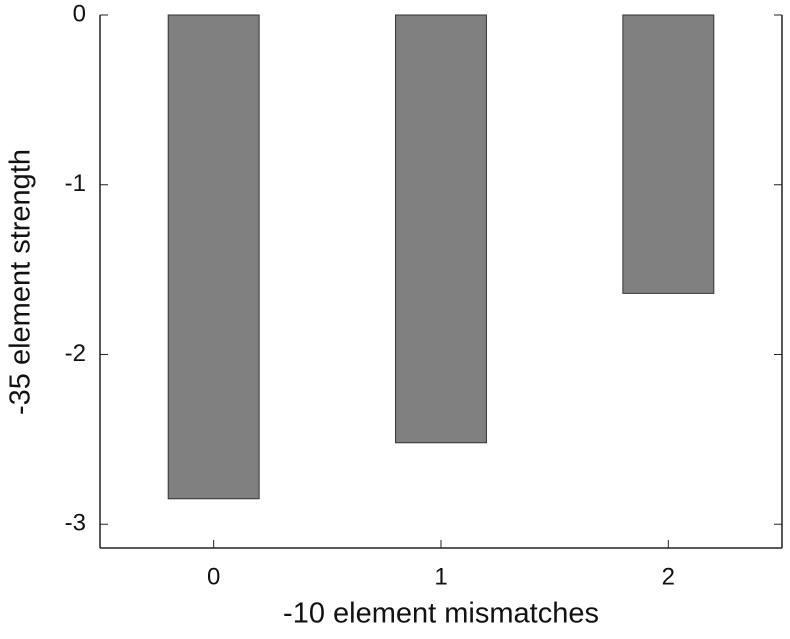 The height and width of the screenshot is (639, 790). I want to click on x-tick-label: 0, so click(213, 576).